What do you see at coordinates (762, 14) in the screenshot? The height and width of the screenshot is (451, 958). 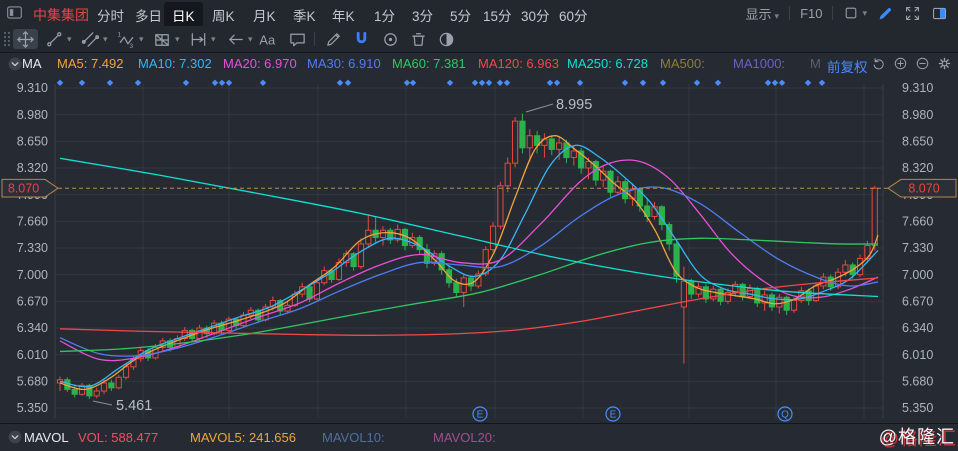 I see `display-dropdown: 显示 ▾` at bounding box center [762, 14].